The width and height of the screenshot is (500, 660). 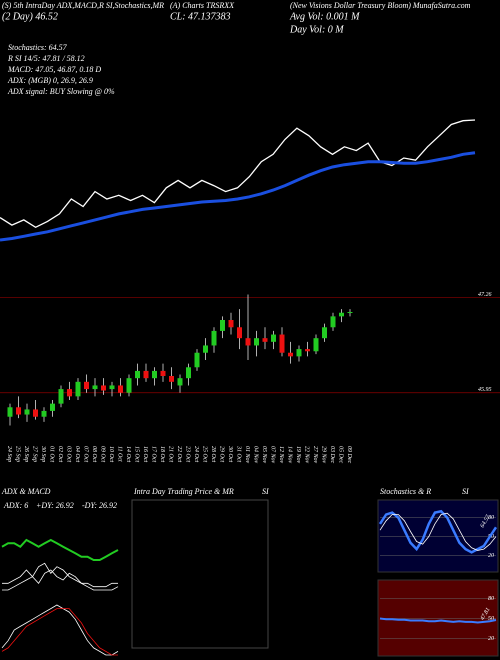 I want to click on header-2day: (2 Day) 46.52, so click(x=30, y=16).